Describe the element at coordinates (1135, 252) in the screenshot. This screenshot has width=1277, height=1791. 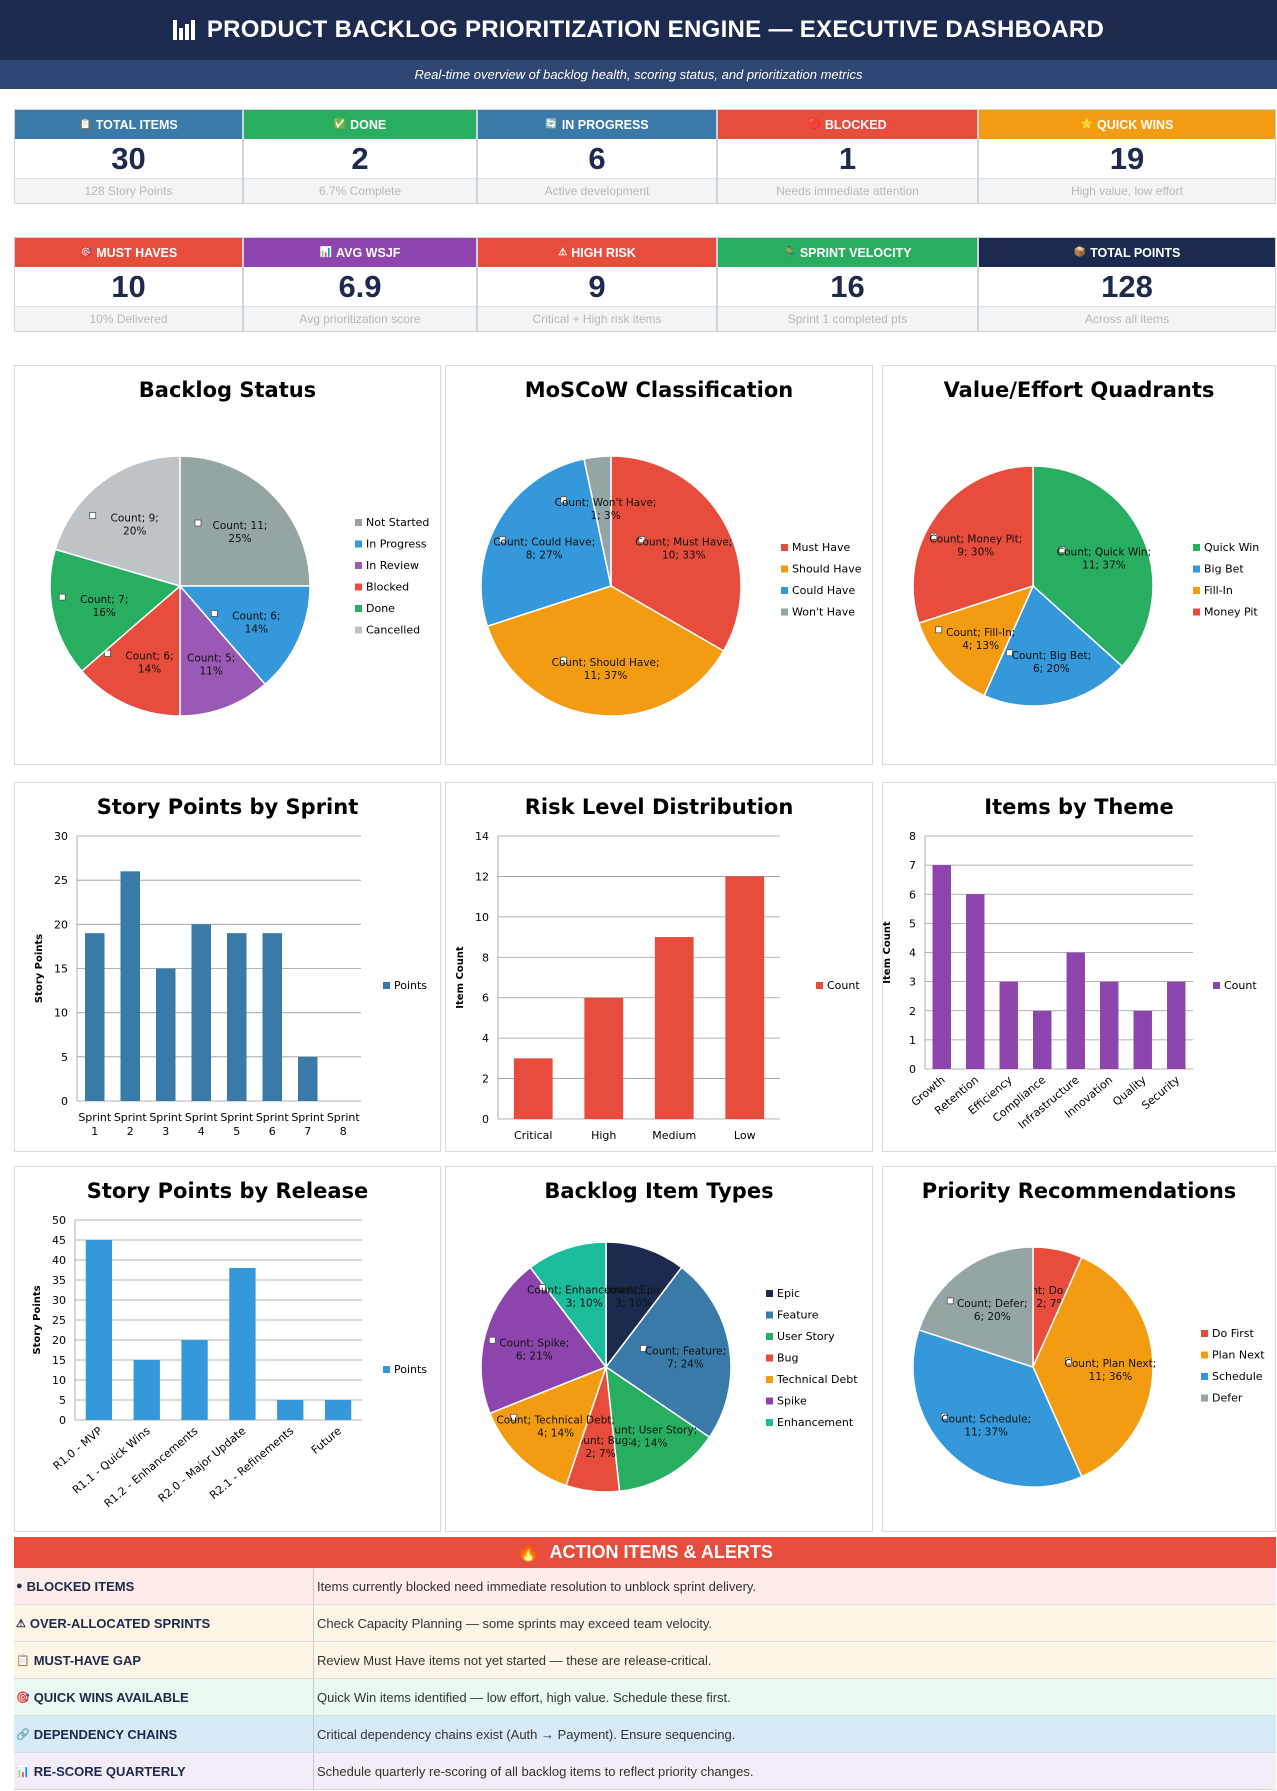
I see `kpi-label: TOTAL POINTS` at that location.